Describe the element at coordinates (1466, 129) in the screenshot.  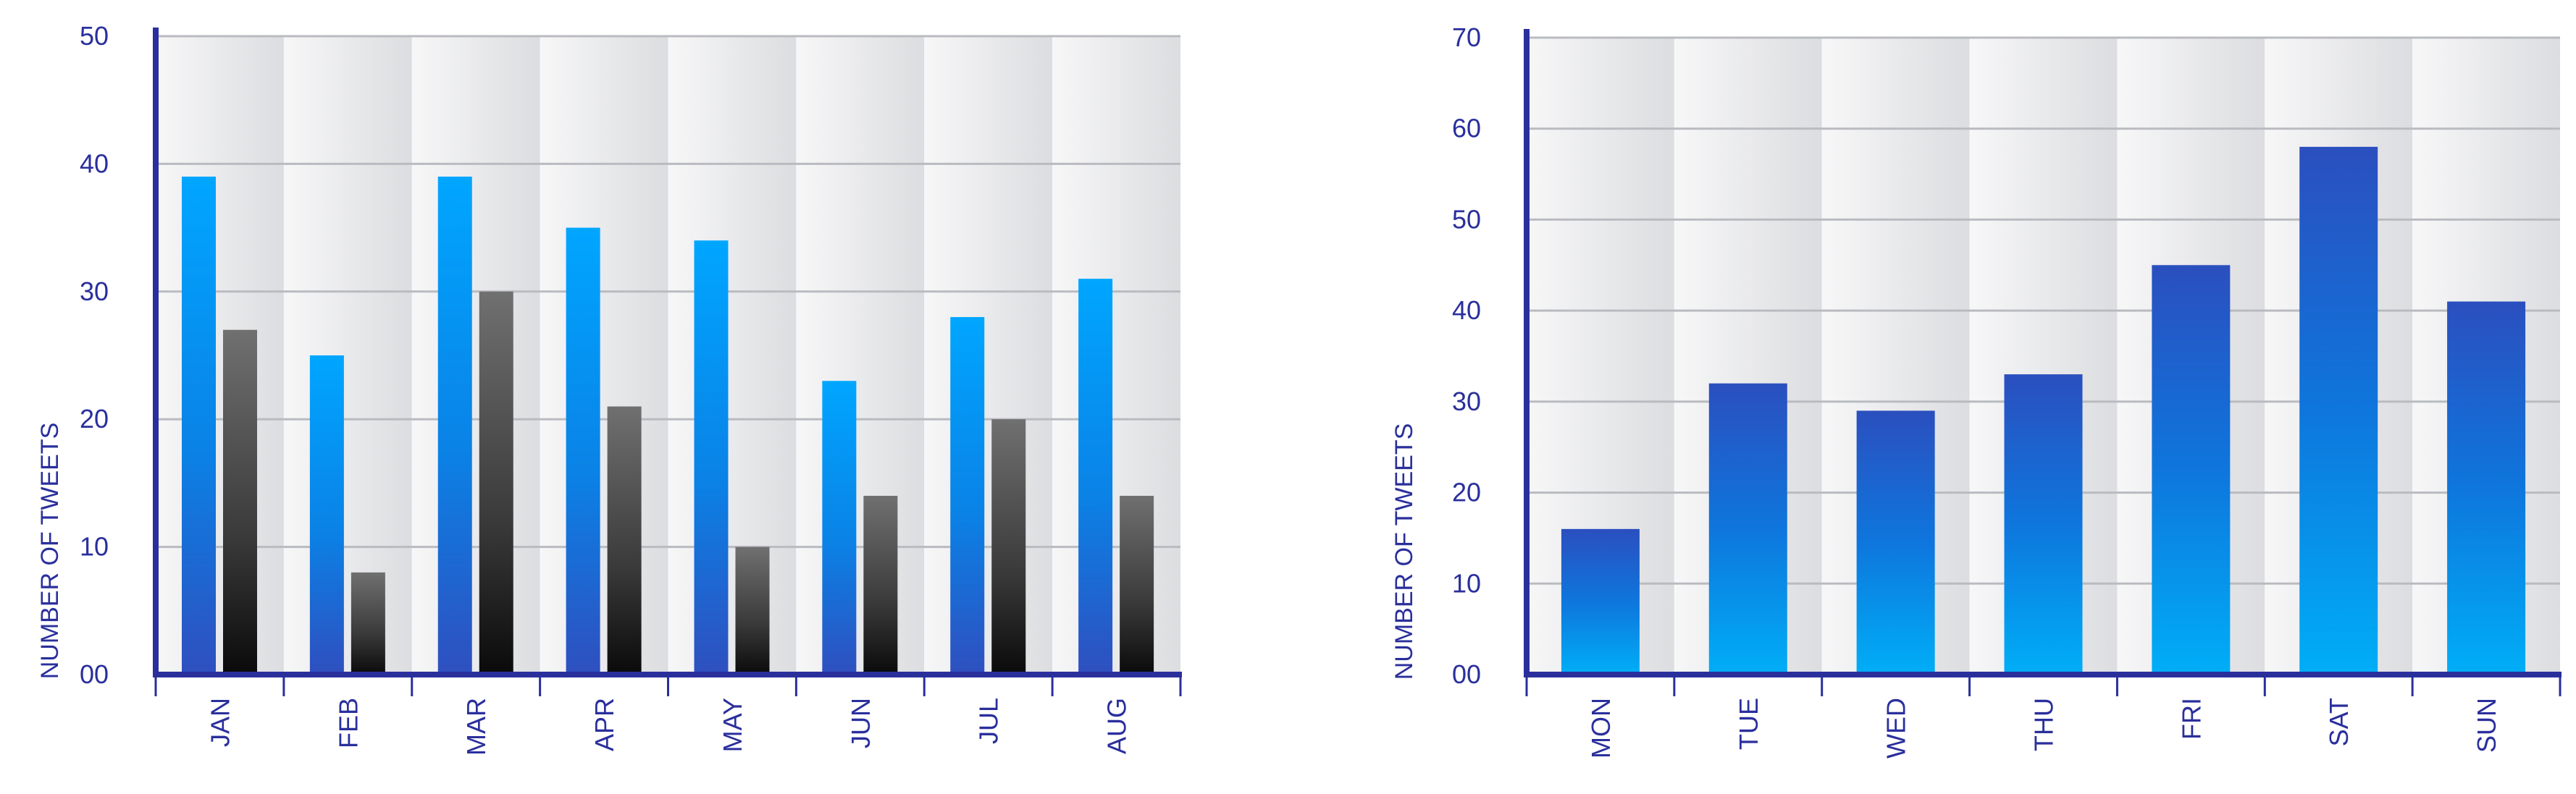
I see `y-tick-label: 60` at that location.